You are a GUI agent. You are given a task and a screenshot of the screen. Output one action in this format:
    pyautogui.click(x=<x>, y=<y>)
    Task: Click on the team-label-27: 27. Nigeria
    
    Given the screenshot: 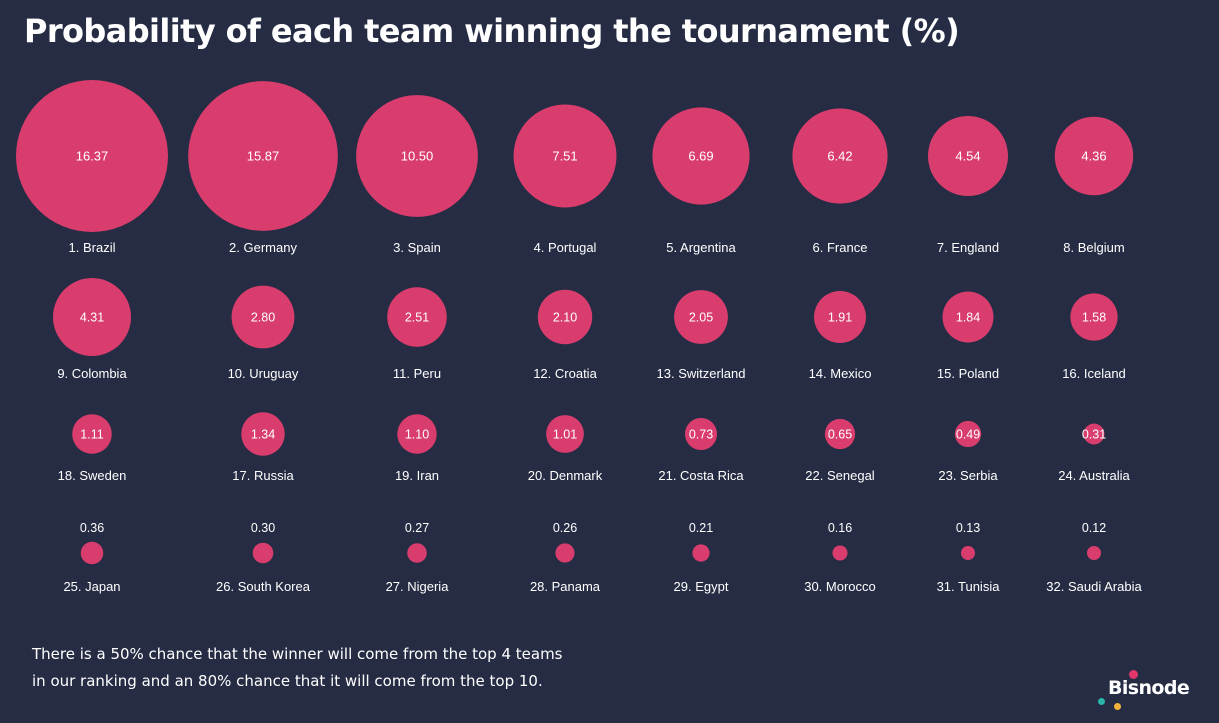 What is the action you would take?
    pyautogui.click(x=418, y=586)
    